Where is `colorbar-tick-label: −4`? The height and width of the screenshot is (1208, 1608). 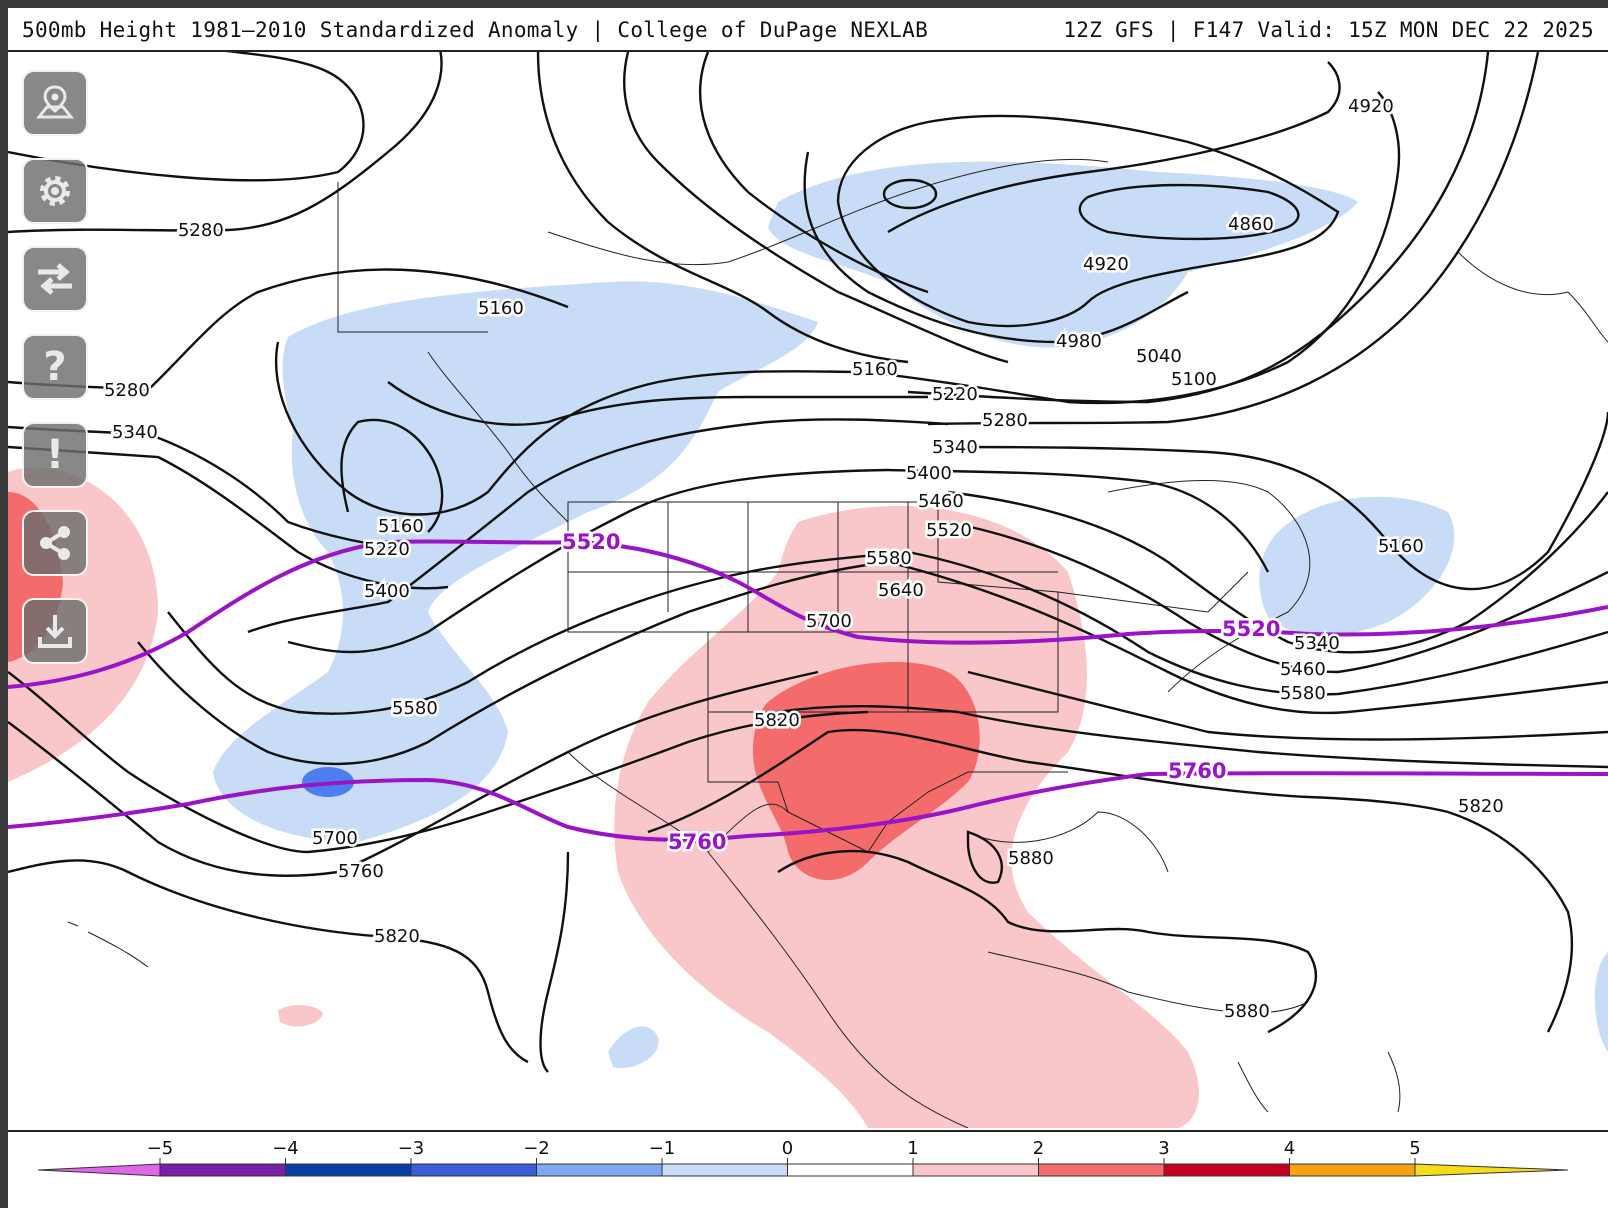 colorbar-tick-label: −4 is located at coordinates (285, 1148).